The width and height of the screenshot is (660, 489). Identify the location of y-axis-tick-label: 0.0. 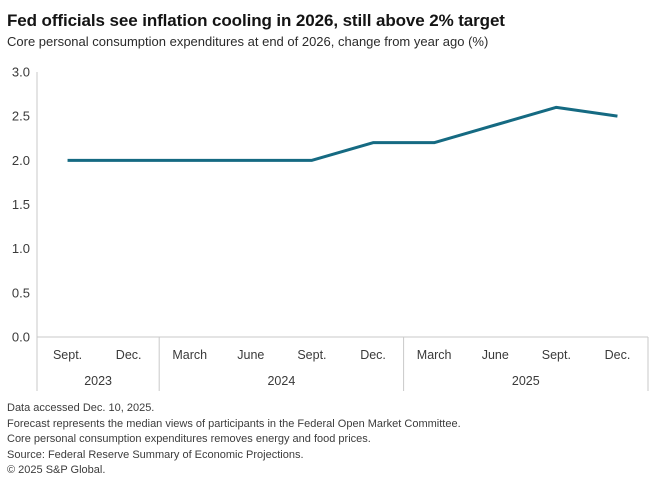
(21, 337).